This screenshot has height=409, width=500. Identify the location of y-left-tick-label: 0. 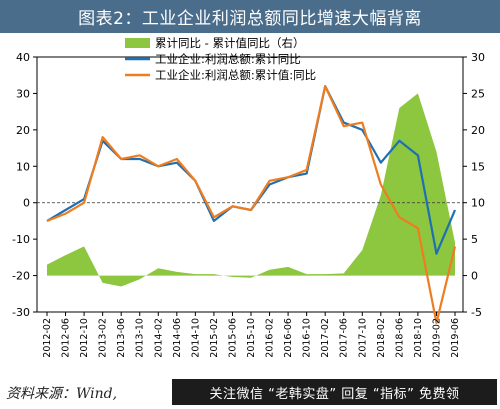
(26, 203).